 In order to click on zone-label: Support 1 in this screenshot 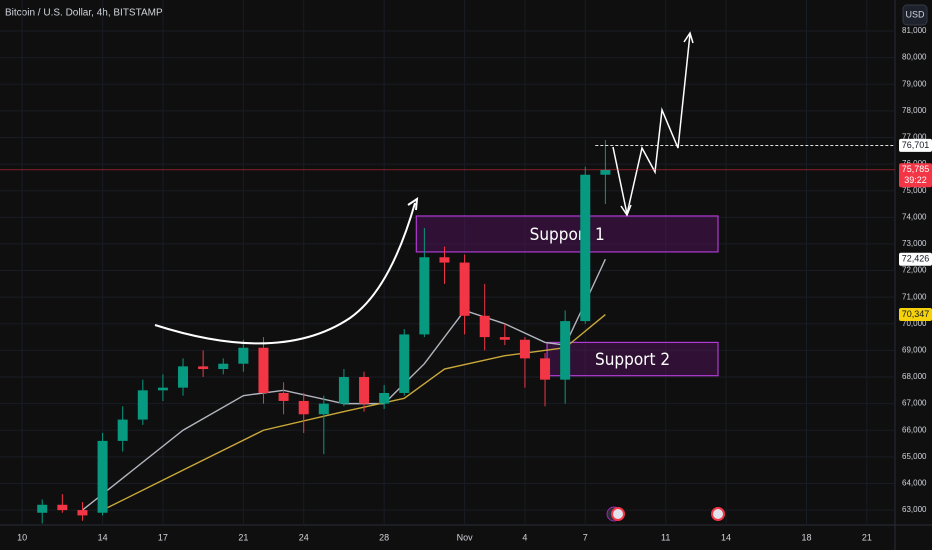, I will do `click(567, 235)`.